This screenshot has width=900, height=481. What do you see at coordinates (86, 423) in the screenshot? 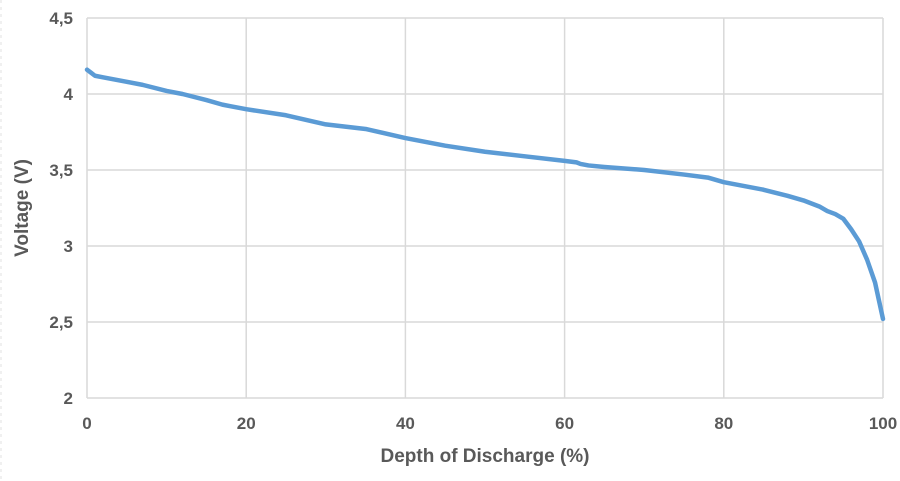
I see `x-tick-label: 0` at bounding box center [86, 423].